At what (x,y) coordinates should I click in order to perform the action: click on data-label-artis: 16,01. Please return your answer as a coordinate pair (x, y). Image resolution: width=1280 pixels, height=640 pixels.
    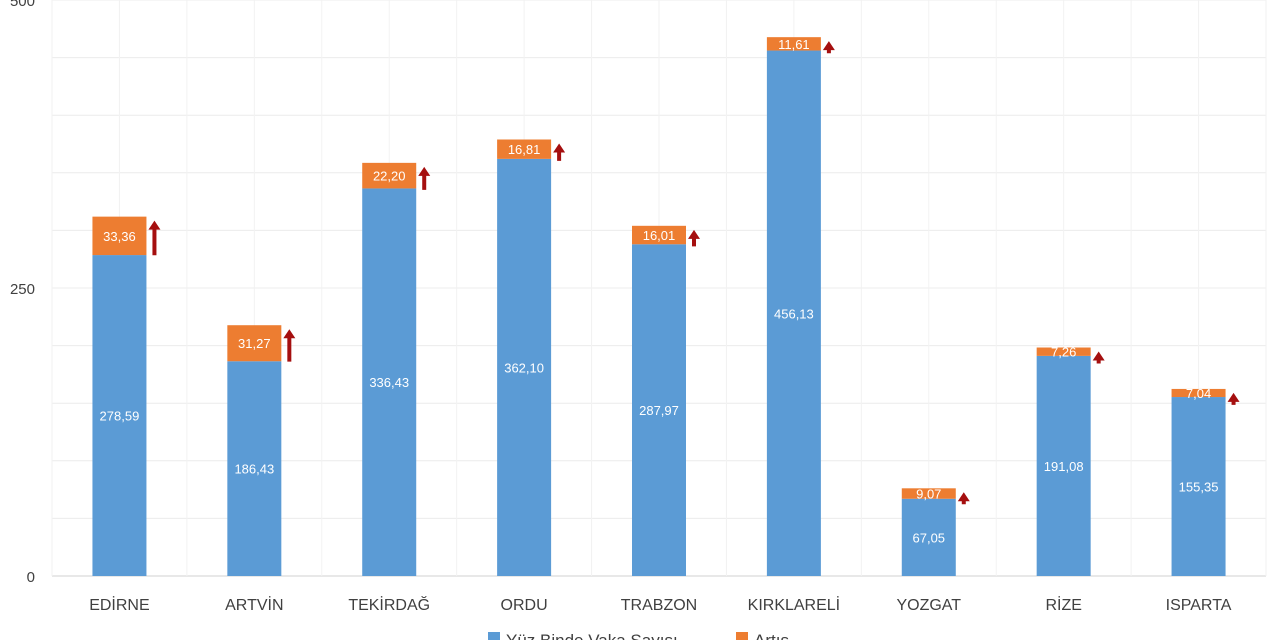
    Looking at the image, I should click on (659, 235).